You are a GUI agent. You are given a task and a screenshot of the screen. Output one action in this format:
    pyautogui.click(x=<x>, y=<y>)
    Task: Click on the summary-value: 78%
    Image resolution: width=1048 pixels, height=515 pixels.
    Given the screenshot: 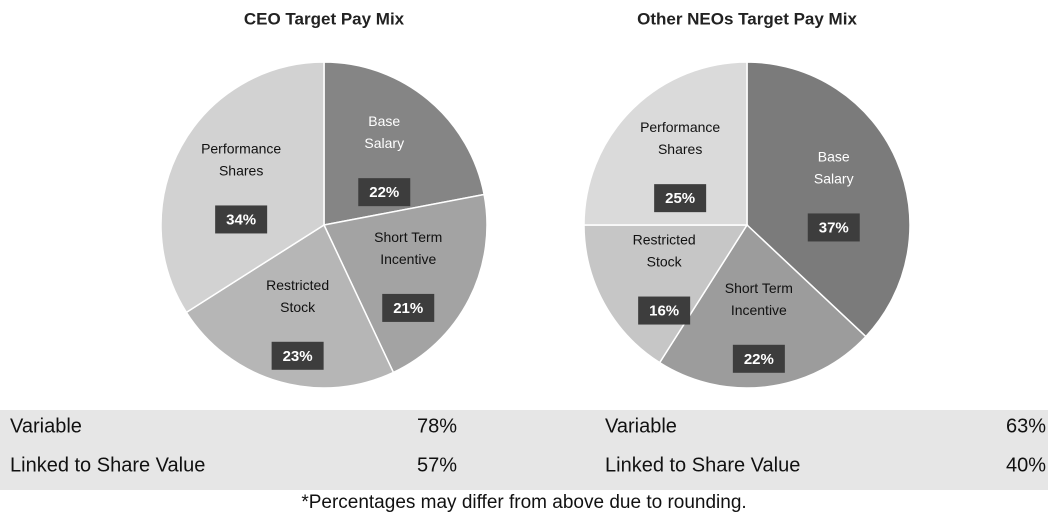 What is the action you would take?
    pyautogui.click(x=437, y=426)
    